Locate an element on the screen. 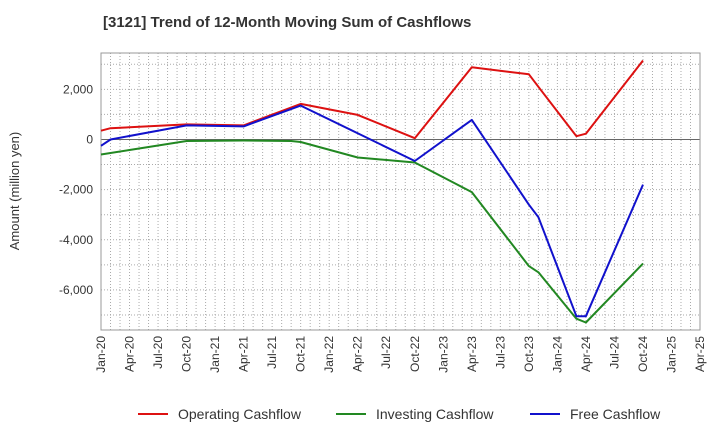 This screenshot has width=720, height=440. series-line-operating-cashflow is located at coordinates (372, 99).